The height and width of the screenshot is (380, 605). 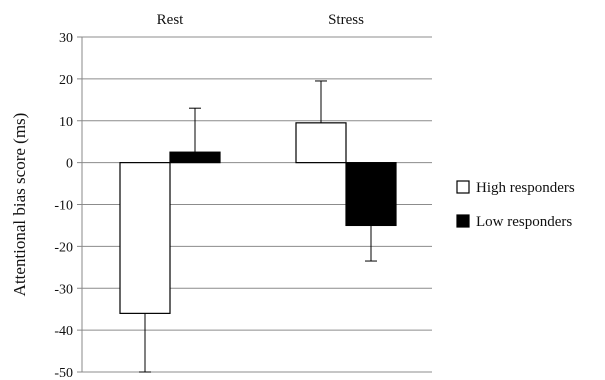 I want to click on y-axis-ticks: 30 20 10 0 -10 -20 -30 -40 -50, so click(x=68, y=205).